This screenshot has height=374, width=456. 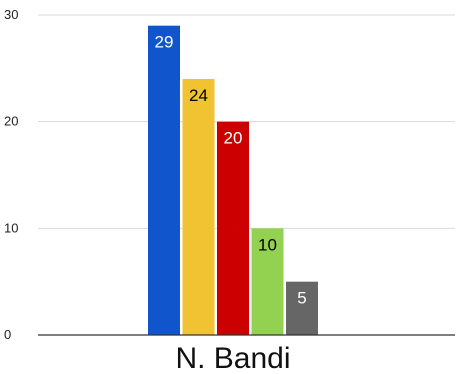 What do you see at coordinates (11, 174) in the screenshot?
I see `y-axis-tick-labels: 0 10 20 30` at bounding box center [11, 174].